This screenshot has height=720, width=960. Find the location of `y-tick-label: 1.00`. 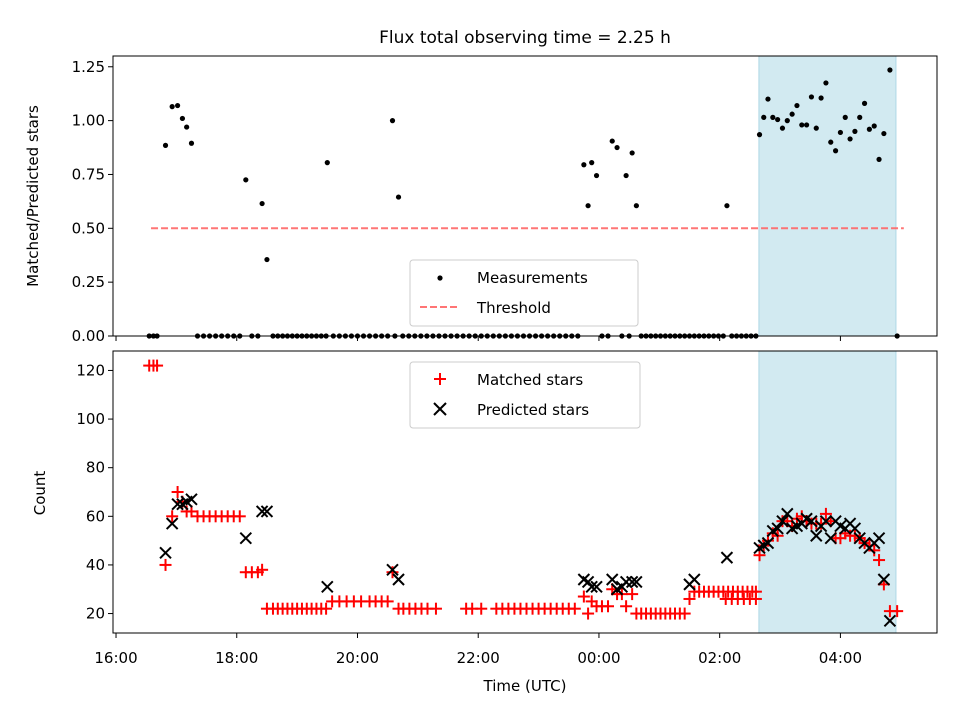

y-tick-label: 1.00 is located at coordinates (88, 121).